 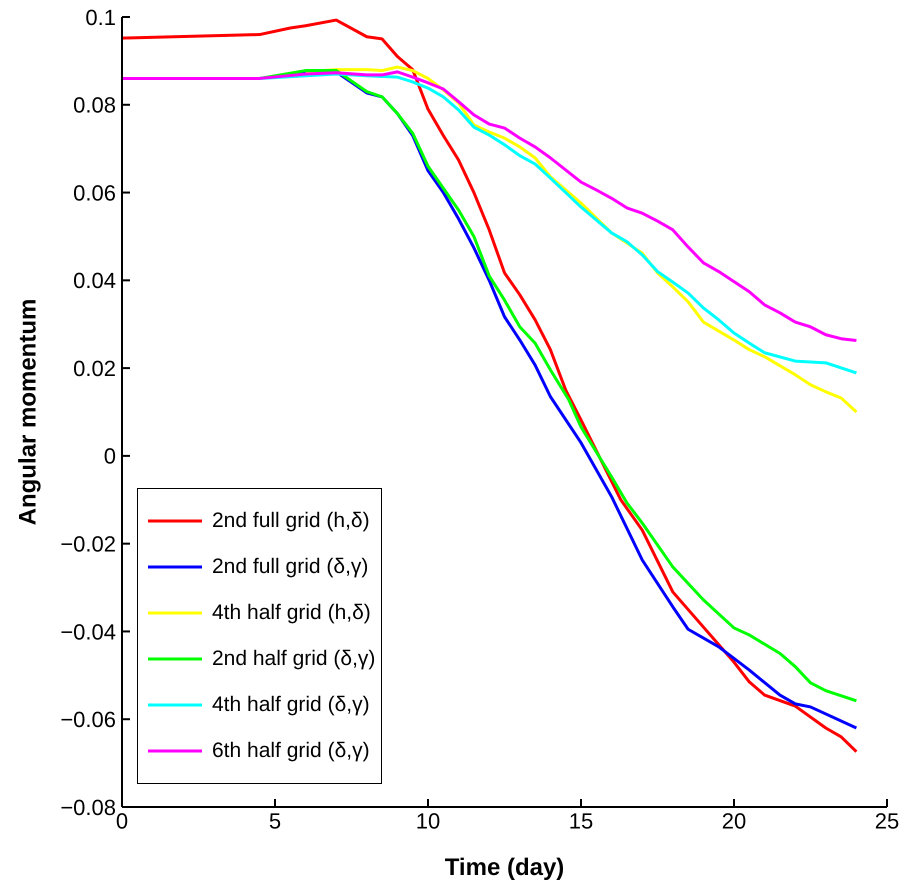 I want to click on y-tick-label: 0.06, so click(x=94, y=193).